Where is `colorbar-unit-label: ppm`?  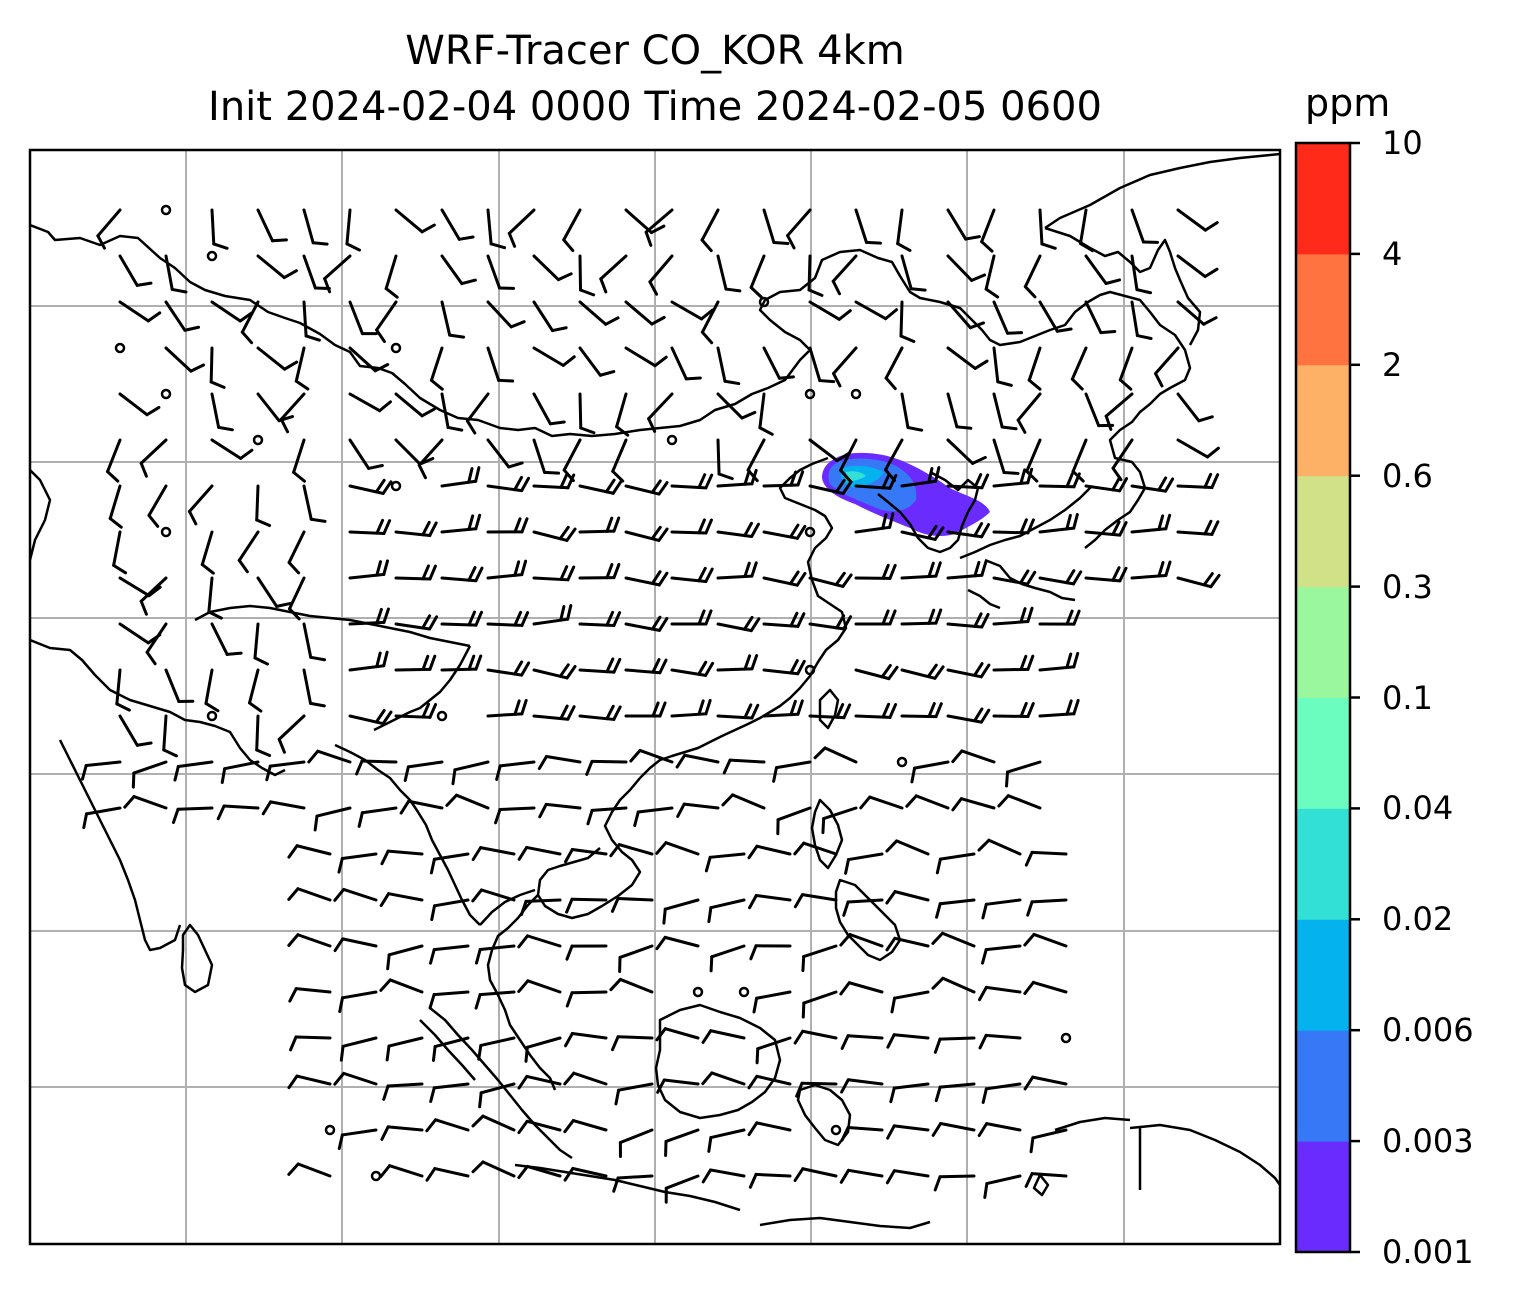 colorbar-unit-label: ppm is located at coordinates (1348, 103).